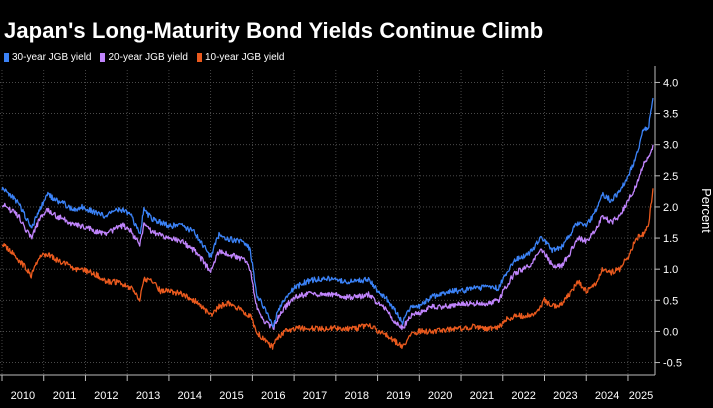 The height and width of the screenshot is (408, 713). Describe the element at coordinates (565, 396) in the screenshot. I see `x-tick-label: 2023` at that location.